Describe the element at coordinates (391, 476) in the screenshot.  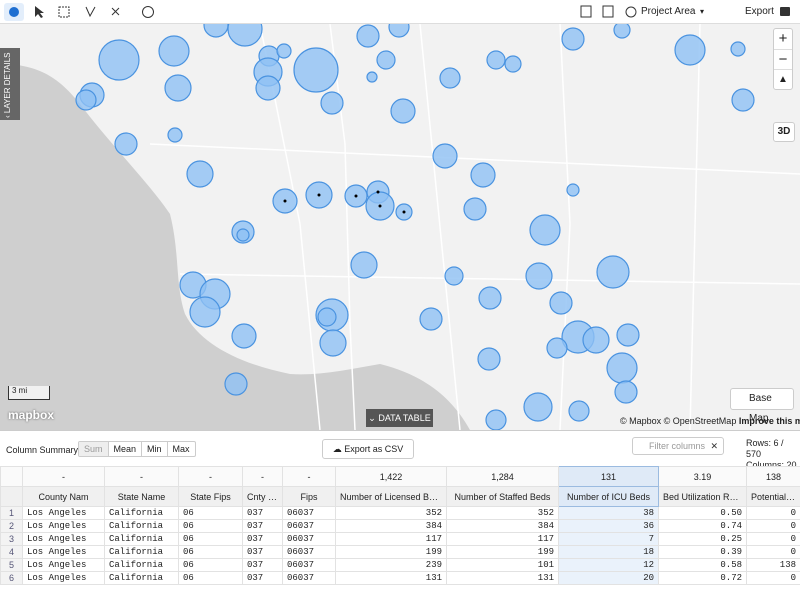
I see `summary-cell: 1,422` at that location.